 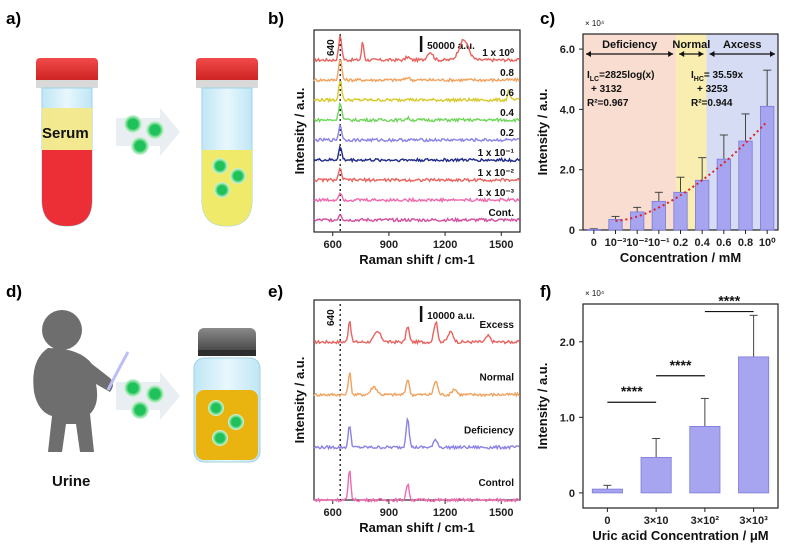 What do you see at coordinates (497, 378) in the screenshot?
I see `spectrum-label: Normal` at bounding box center [497, 378].